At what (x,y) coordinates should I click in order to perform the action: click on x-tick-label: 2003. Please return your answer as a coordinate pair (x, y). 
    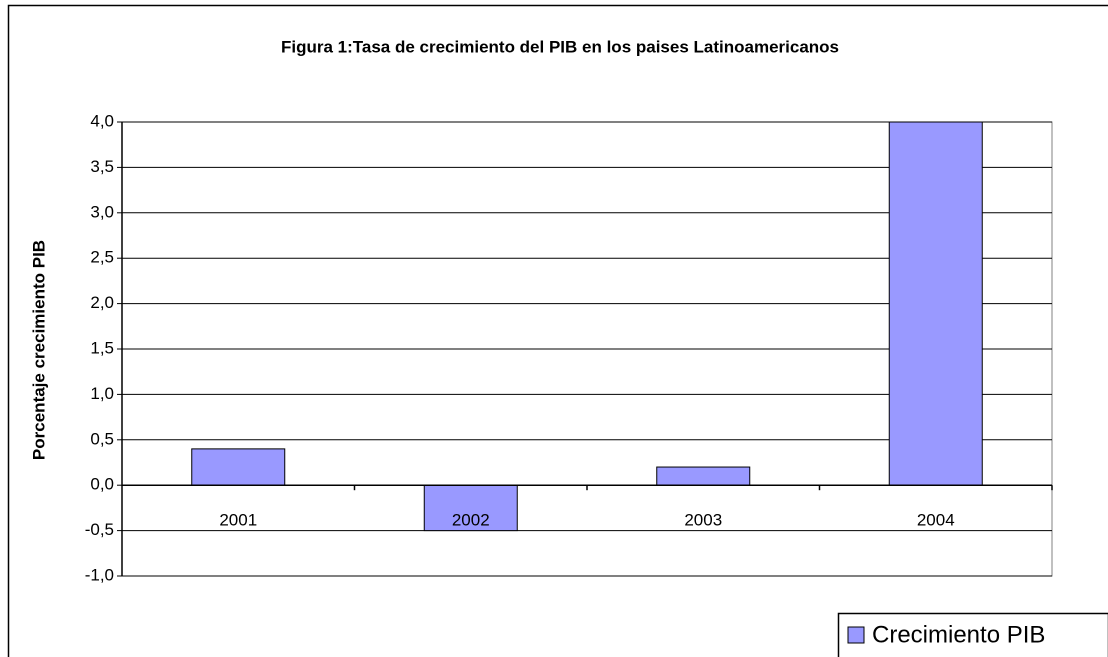
    Looking at the image, I should click on (703, 520).